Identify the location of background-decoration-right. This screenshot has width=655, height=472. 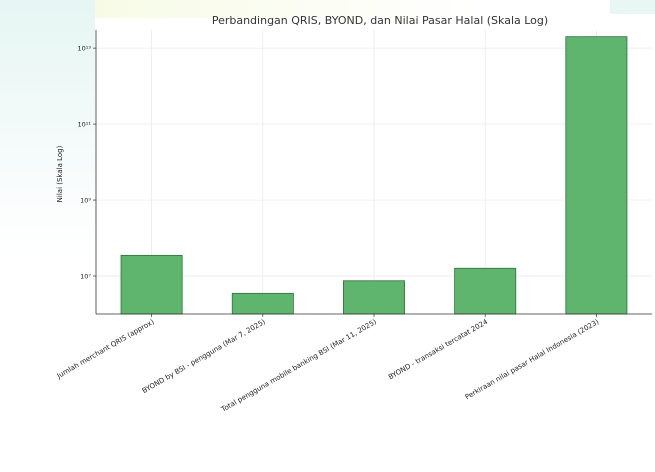
(632, 7).